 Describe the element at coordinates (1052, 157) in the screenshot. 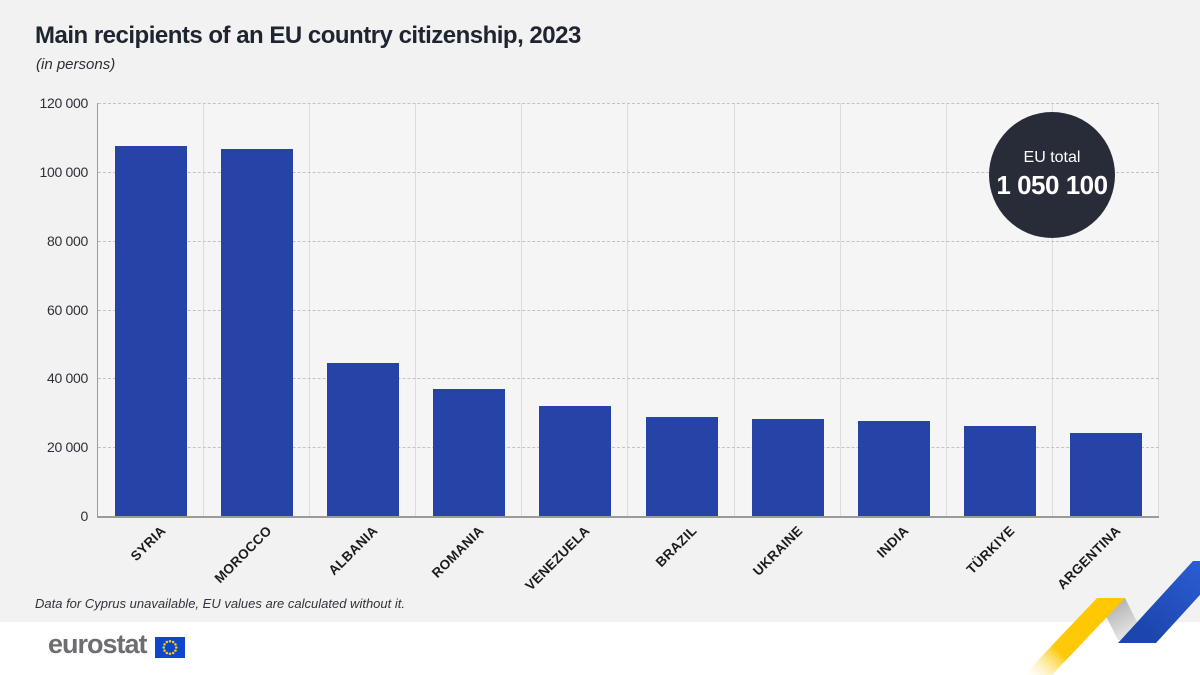

I see `eu-total-label: EU total` at that location.